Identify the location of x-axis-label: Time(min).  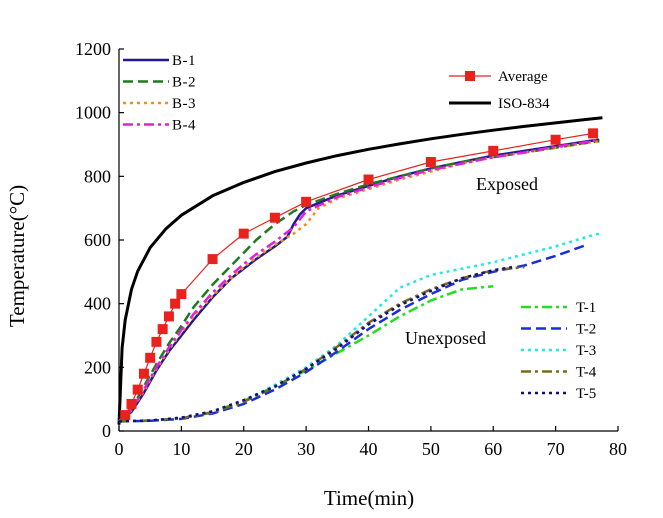
(369, 498).